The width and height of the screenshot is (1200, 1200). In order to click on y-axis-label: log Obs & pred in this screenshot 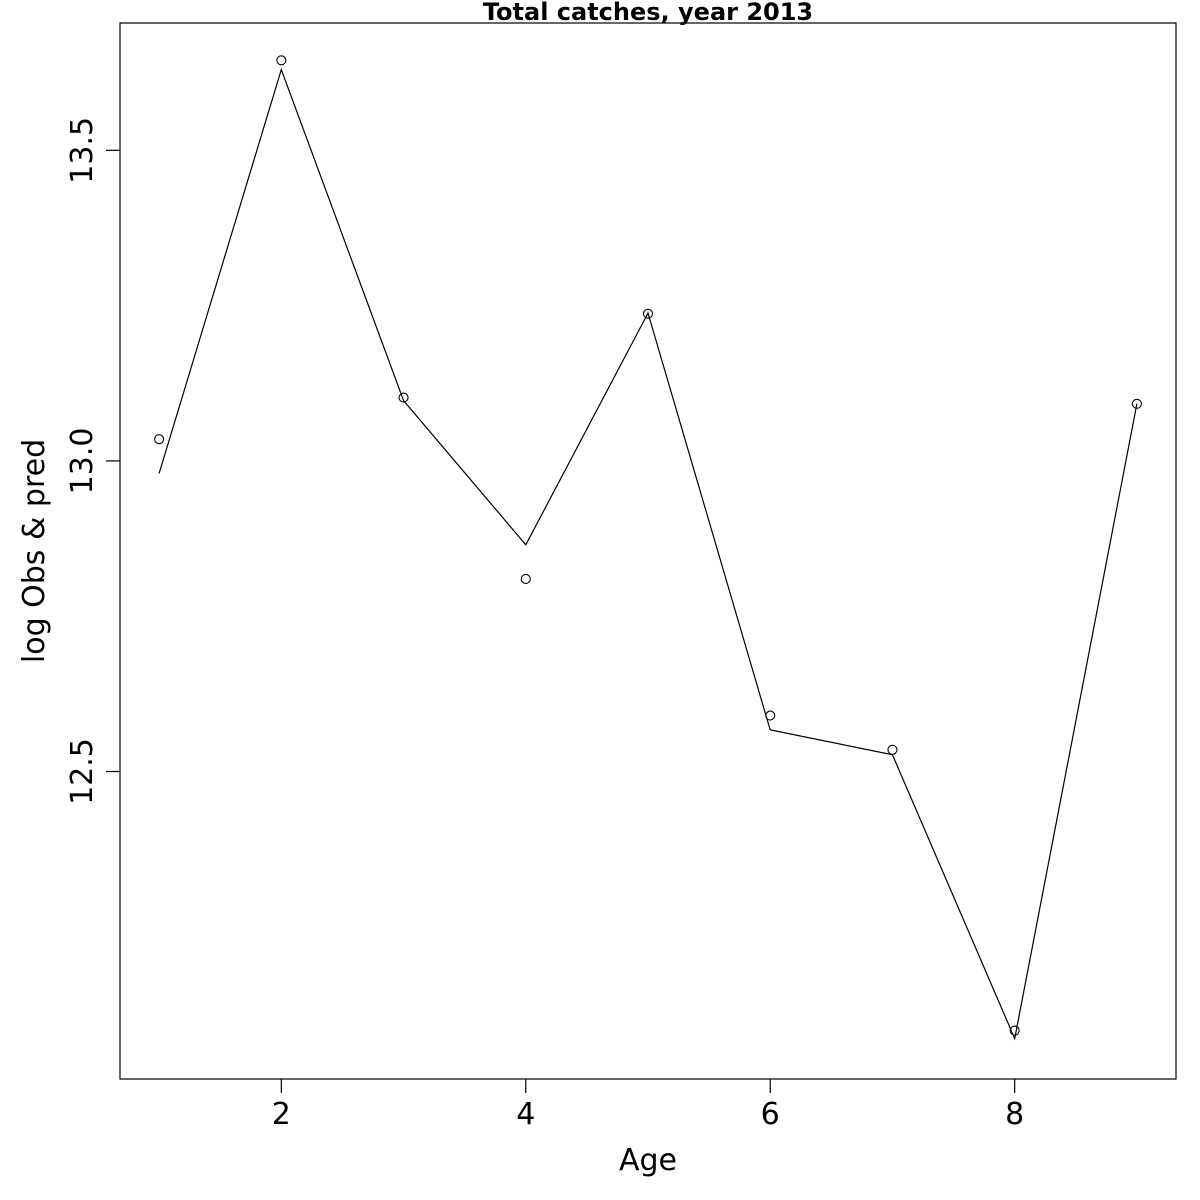, I will do `click(34, 551)`.